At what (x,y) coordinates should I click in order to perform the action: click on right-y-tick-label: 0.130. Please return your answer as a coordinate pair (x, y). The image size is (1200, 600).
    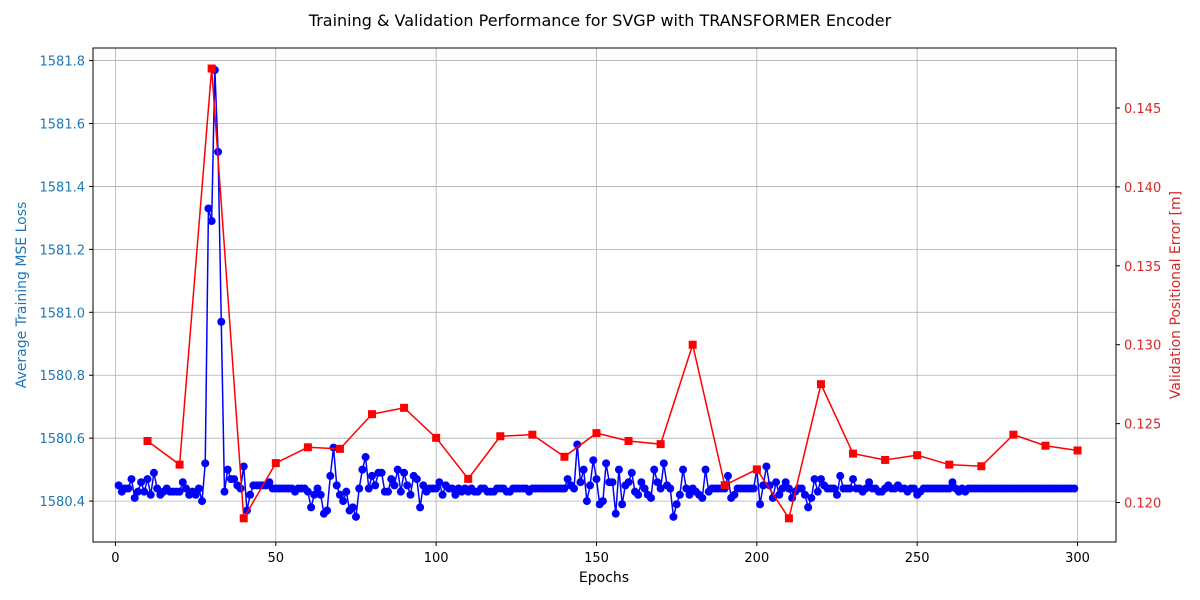
    Looking at the image, I should click on (1142, 346).